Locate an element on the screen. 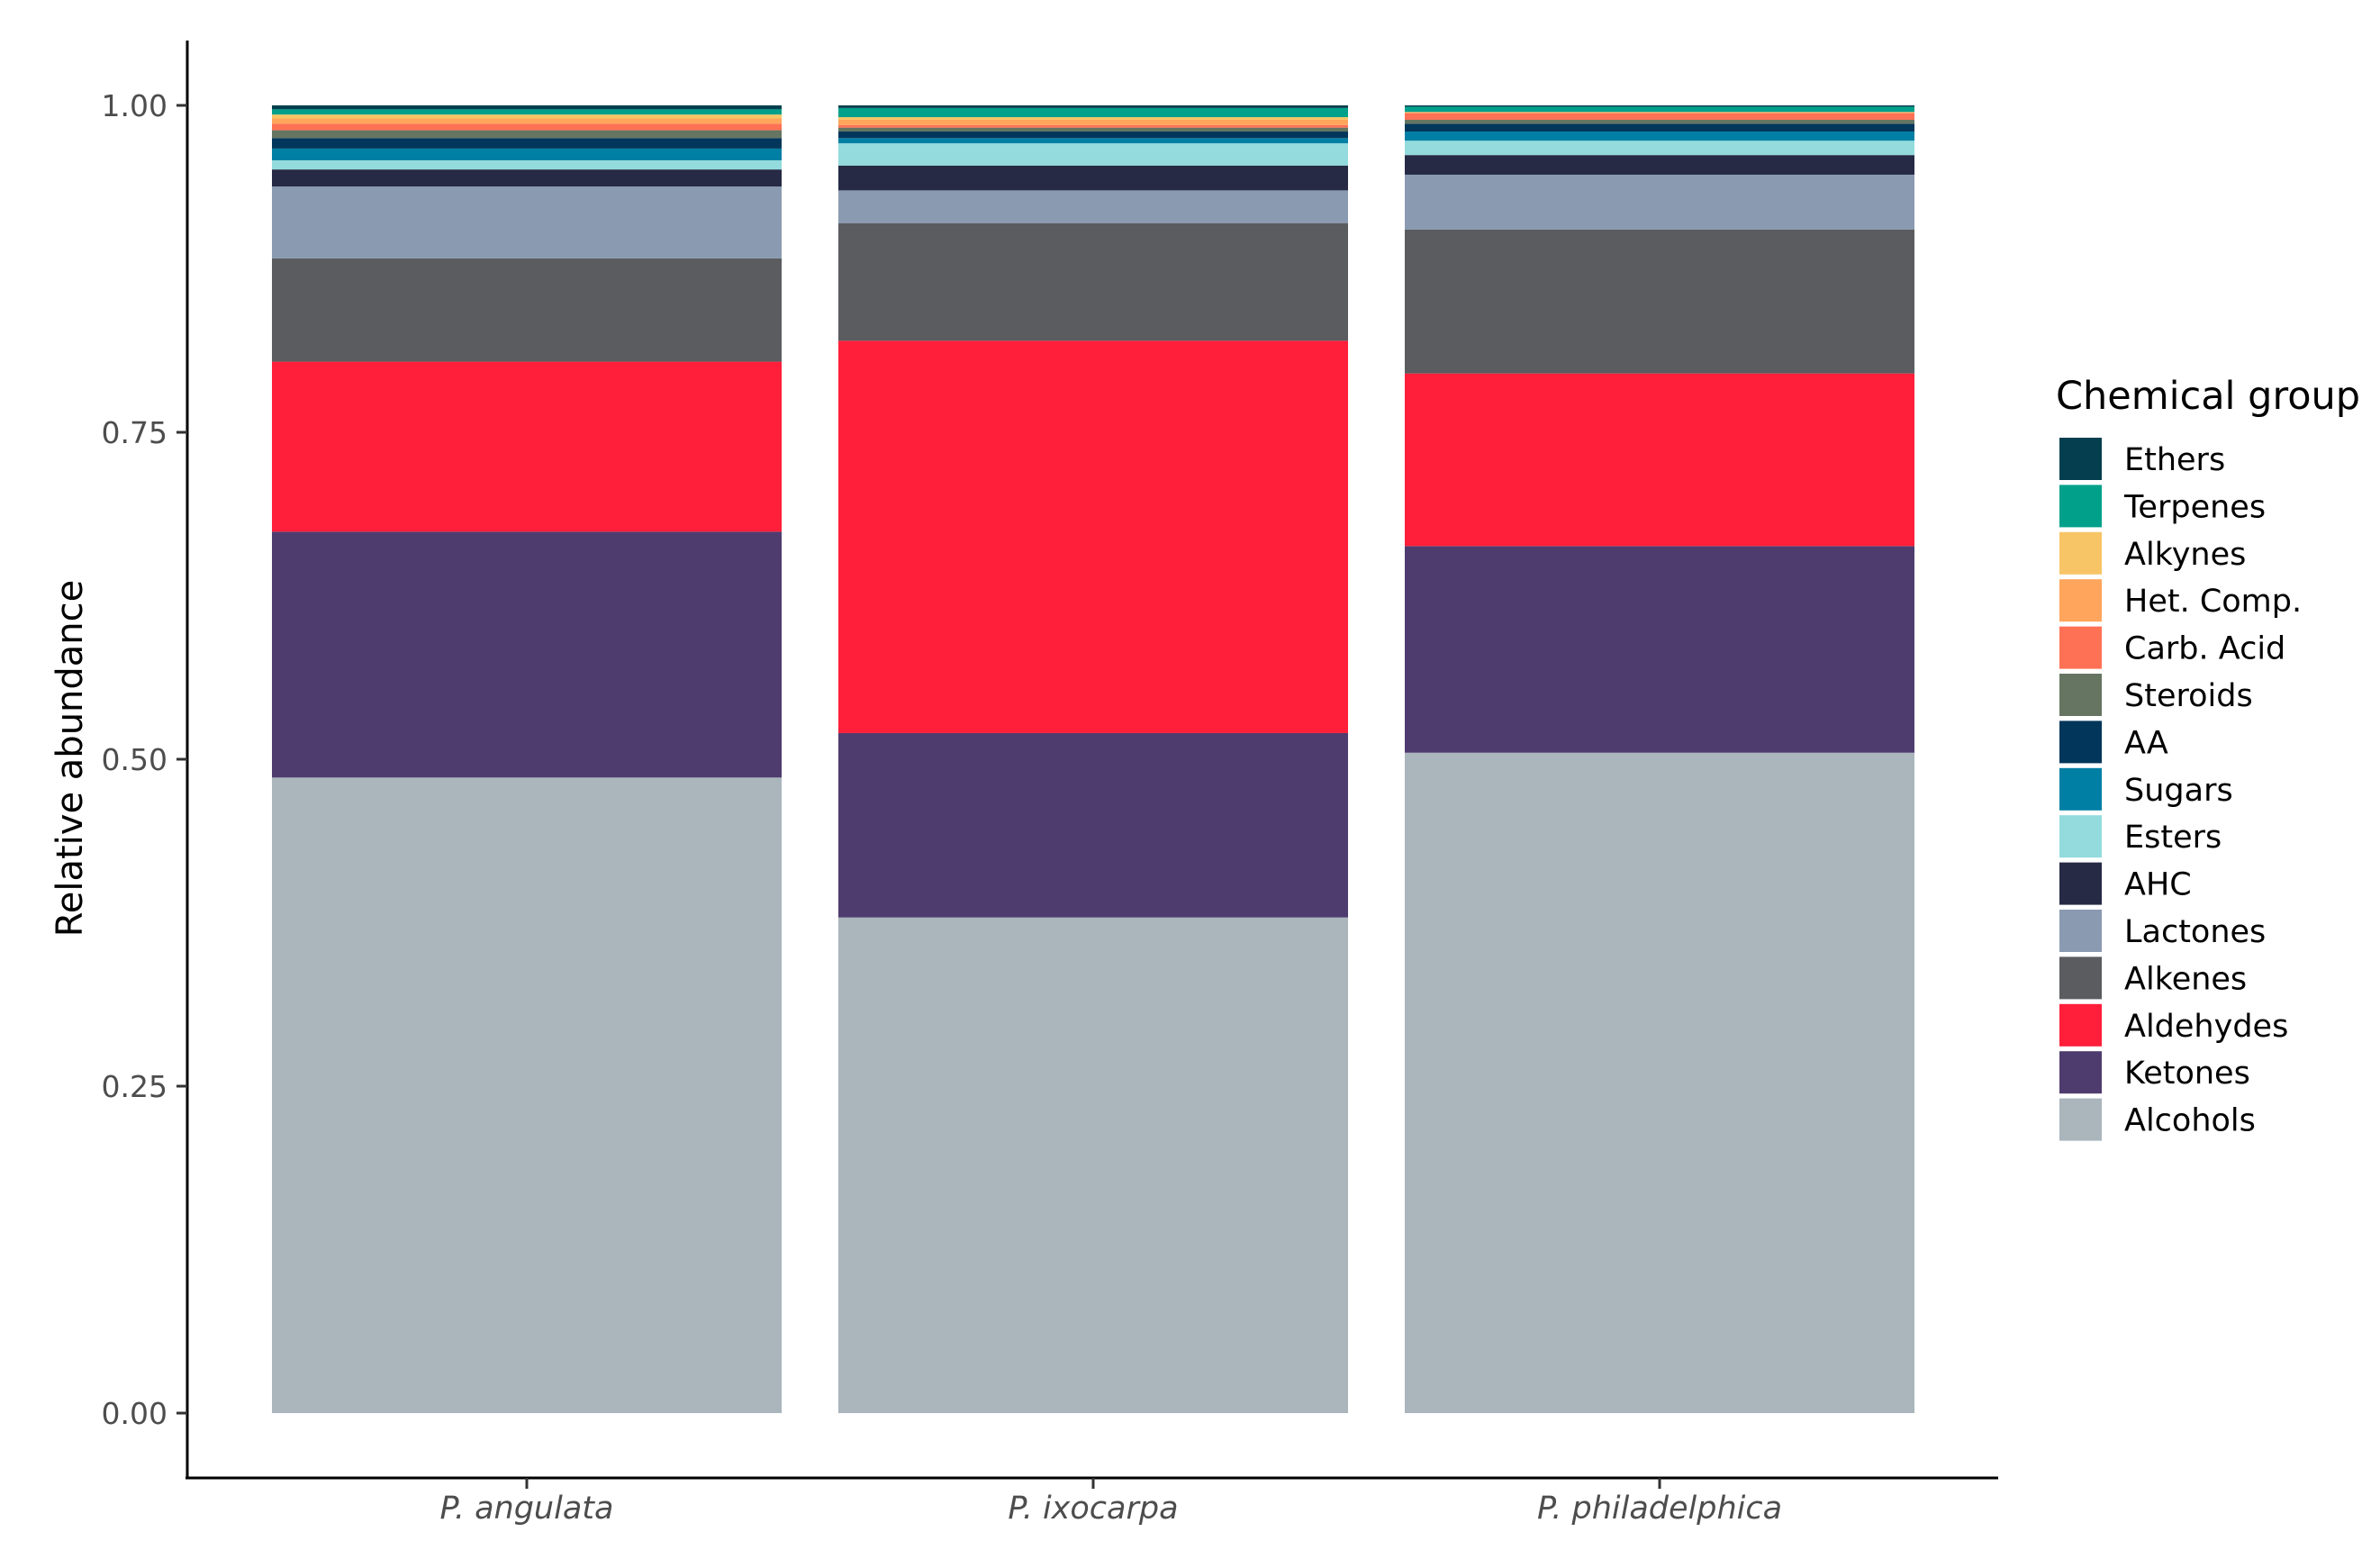  legend-label-alkynes: Alkynes is located at coordinates (2185, 555).